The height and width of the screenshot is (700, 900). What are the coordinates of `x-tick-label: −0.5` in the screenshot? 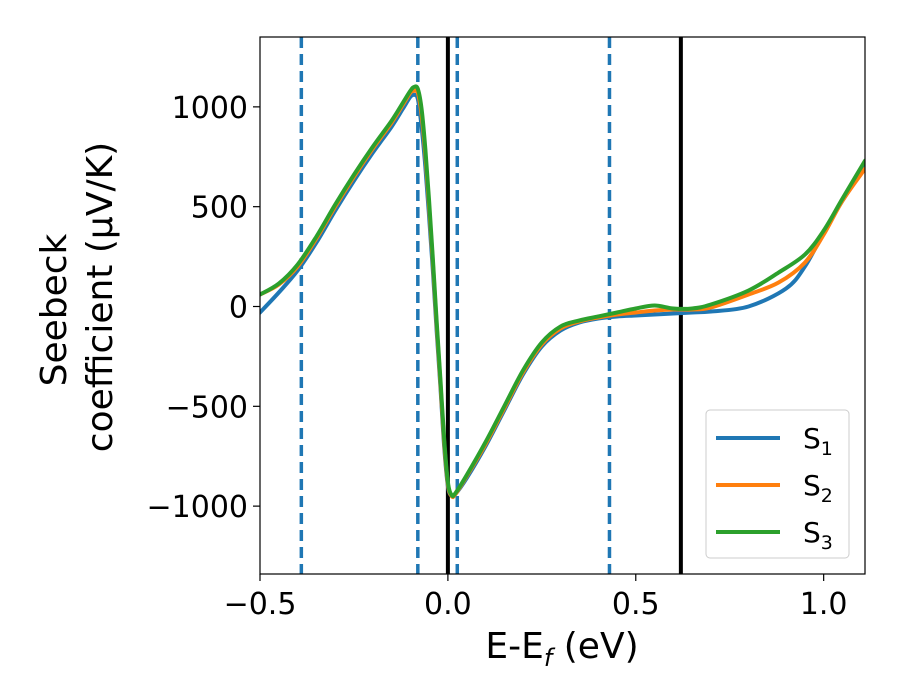 It's located at (260, 604).